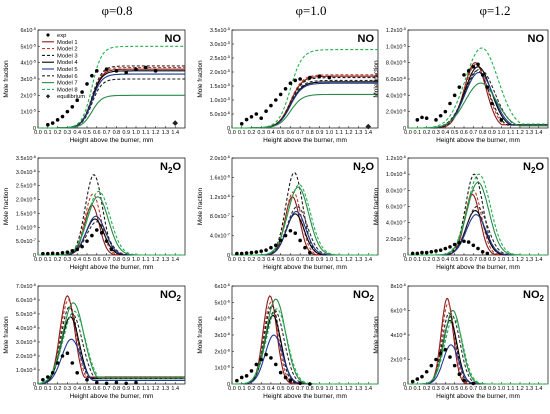 The height and width of the screenshot is (414, 550). Describe the element at coordinates (29, 112) in the screenshot. I see `y-tick-label: 1x10⁻⁵` at that location.